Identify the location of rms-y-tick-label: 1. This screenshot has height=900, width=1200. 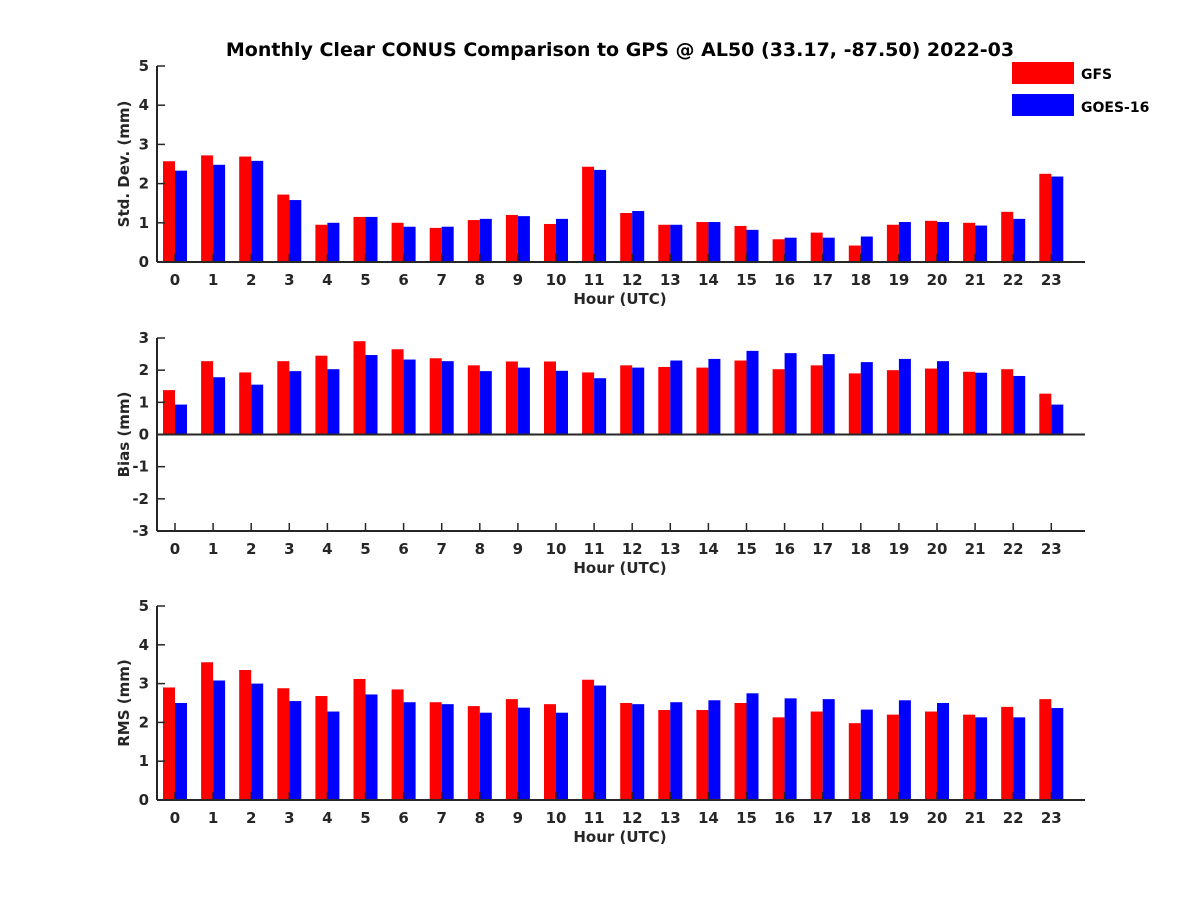
(144, 761).